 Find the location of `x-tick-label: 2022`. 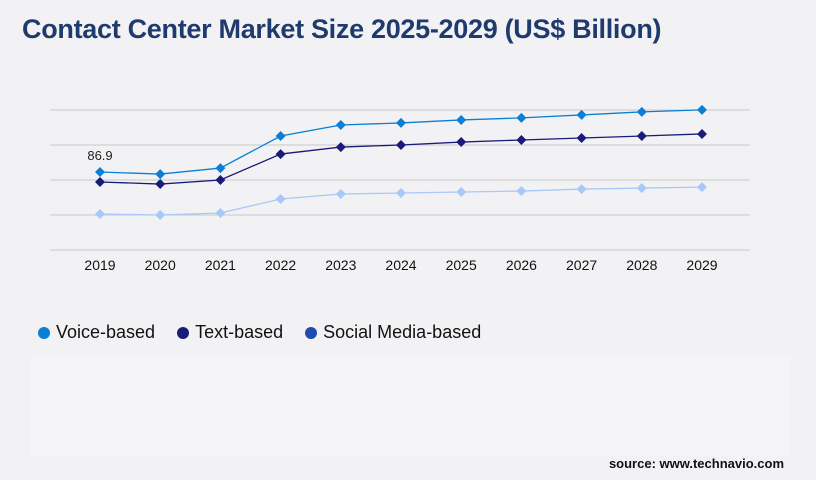

x-tick-label: 2022 is located at coordinates (280, 265).